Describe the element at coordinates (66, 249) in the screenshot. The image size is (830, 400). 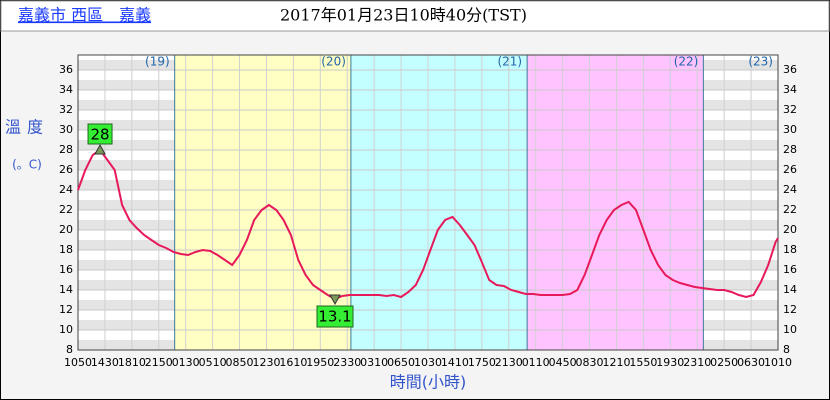
I see `y-tick-label: 18` at that location.